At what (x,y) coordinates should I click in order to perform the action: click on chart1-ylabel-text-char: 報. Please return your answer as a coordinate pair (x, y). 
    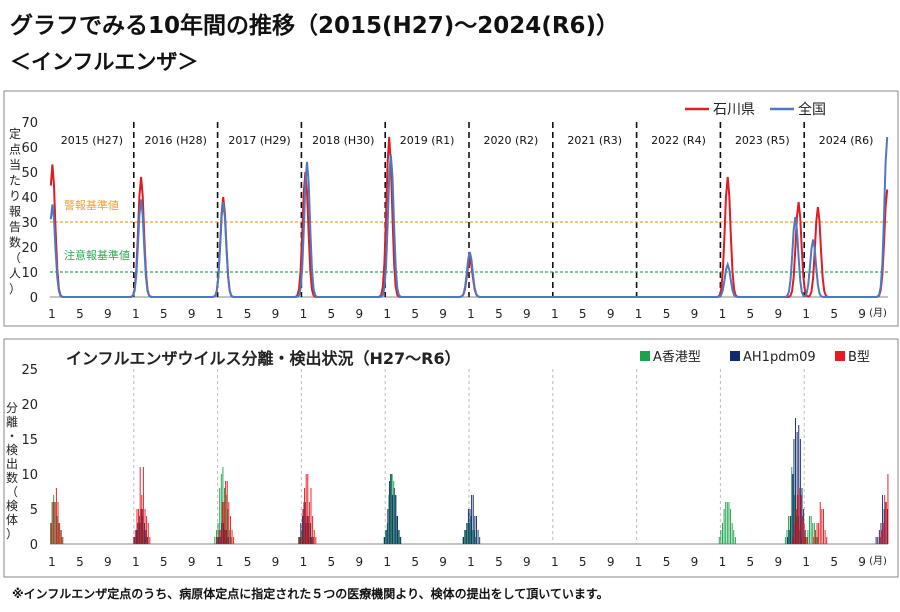
    Looking at the image, I should click on (15, 212).